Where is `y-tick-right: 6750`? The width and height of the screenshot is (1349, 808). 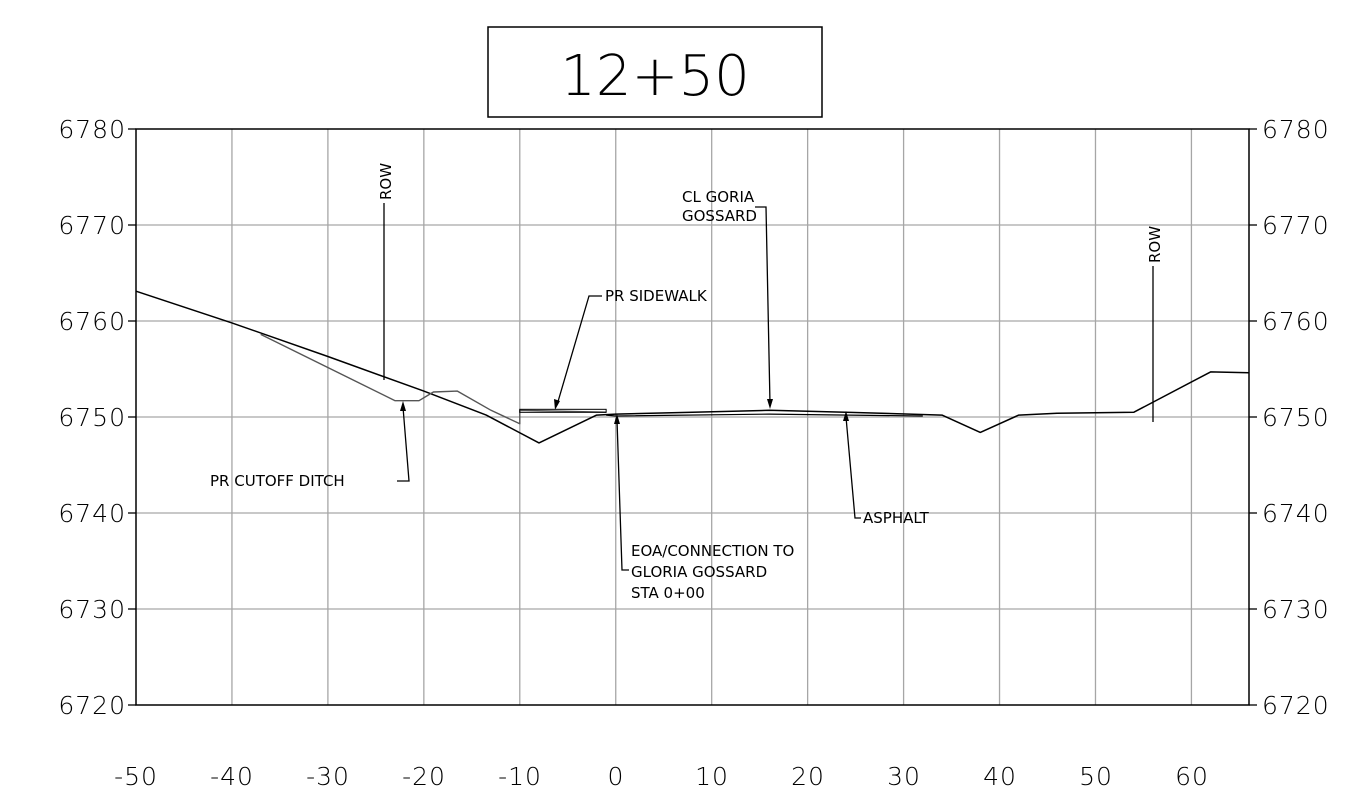
y-tick-right: 6750 is located at coordinates (1296, 417).